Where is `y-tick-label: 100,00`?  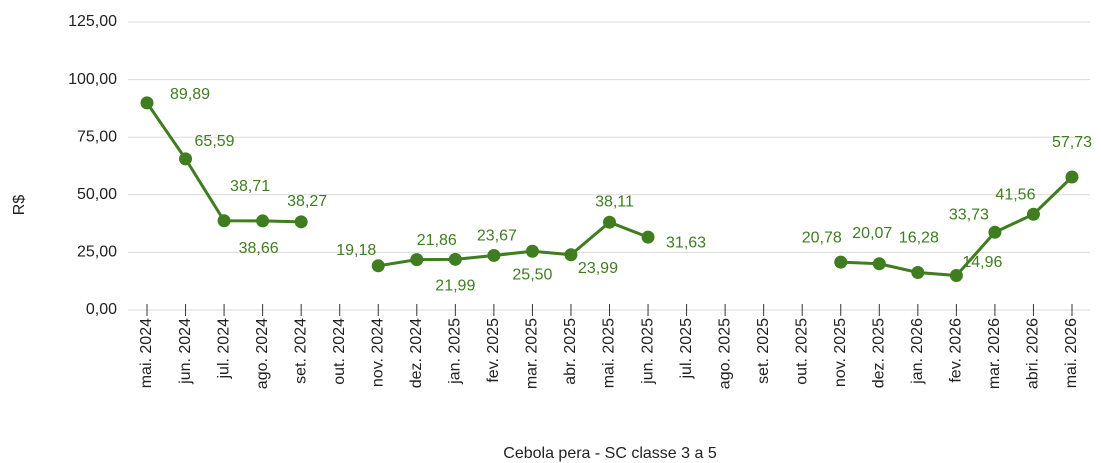 y-tick-label: 100,00 is located at coordinates (92, 79).